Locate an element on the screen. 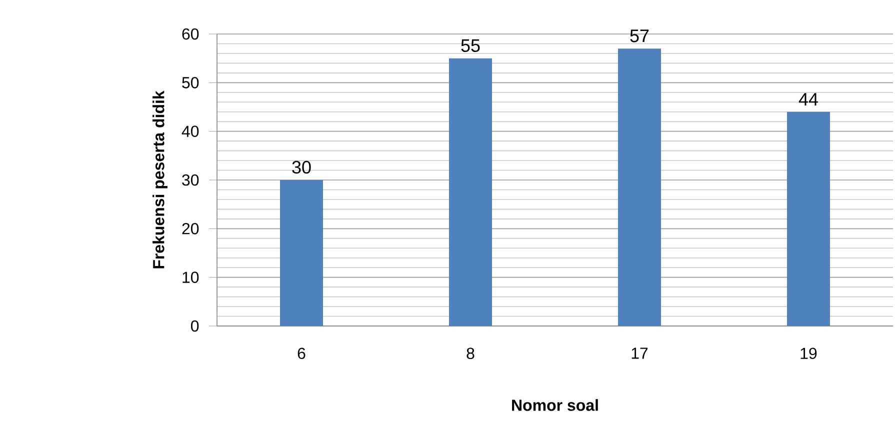 Image resolution: width=895 pixels, height=441 pixels. y-tick-label: 20 is located at coordinates (190, 228).